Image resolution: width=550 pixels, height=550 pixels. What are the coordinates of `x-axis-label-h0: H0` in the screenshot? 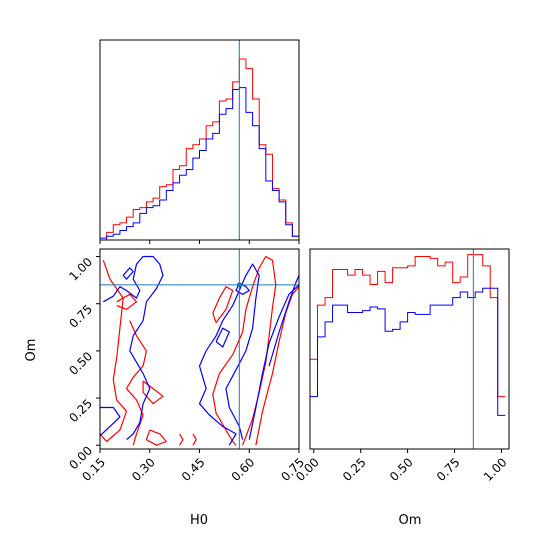 It's located at (199, 520).